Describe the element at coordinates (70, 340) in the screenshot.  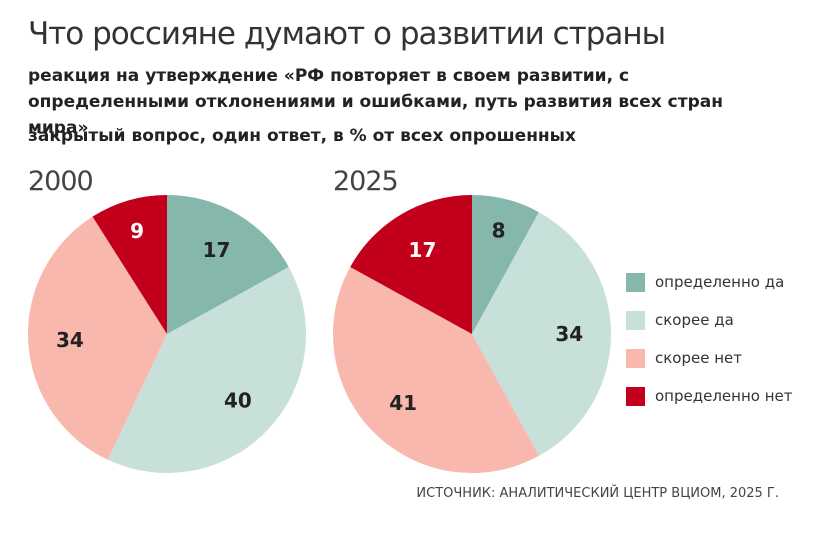
I see `slice-value-label-2000-2: 34` at that location.